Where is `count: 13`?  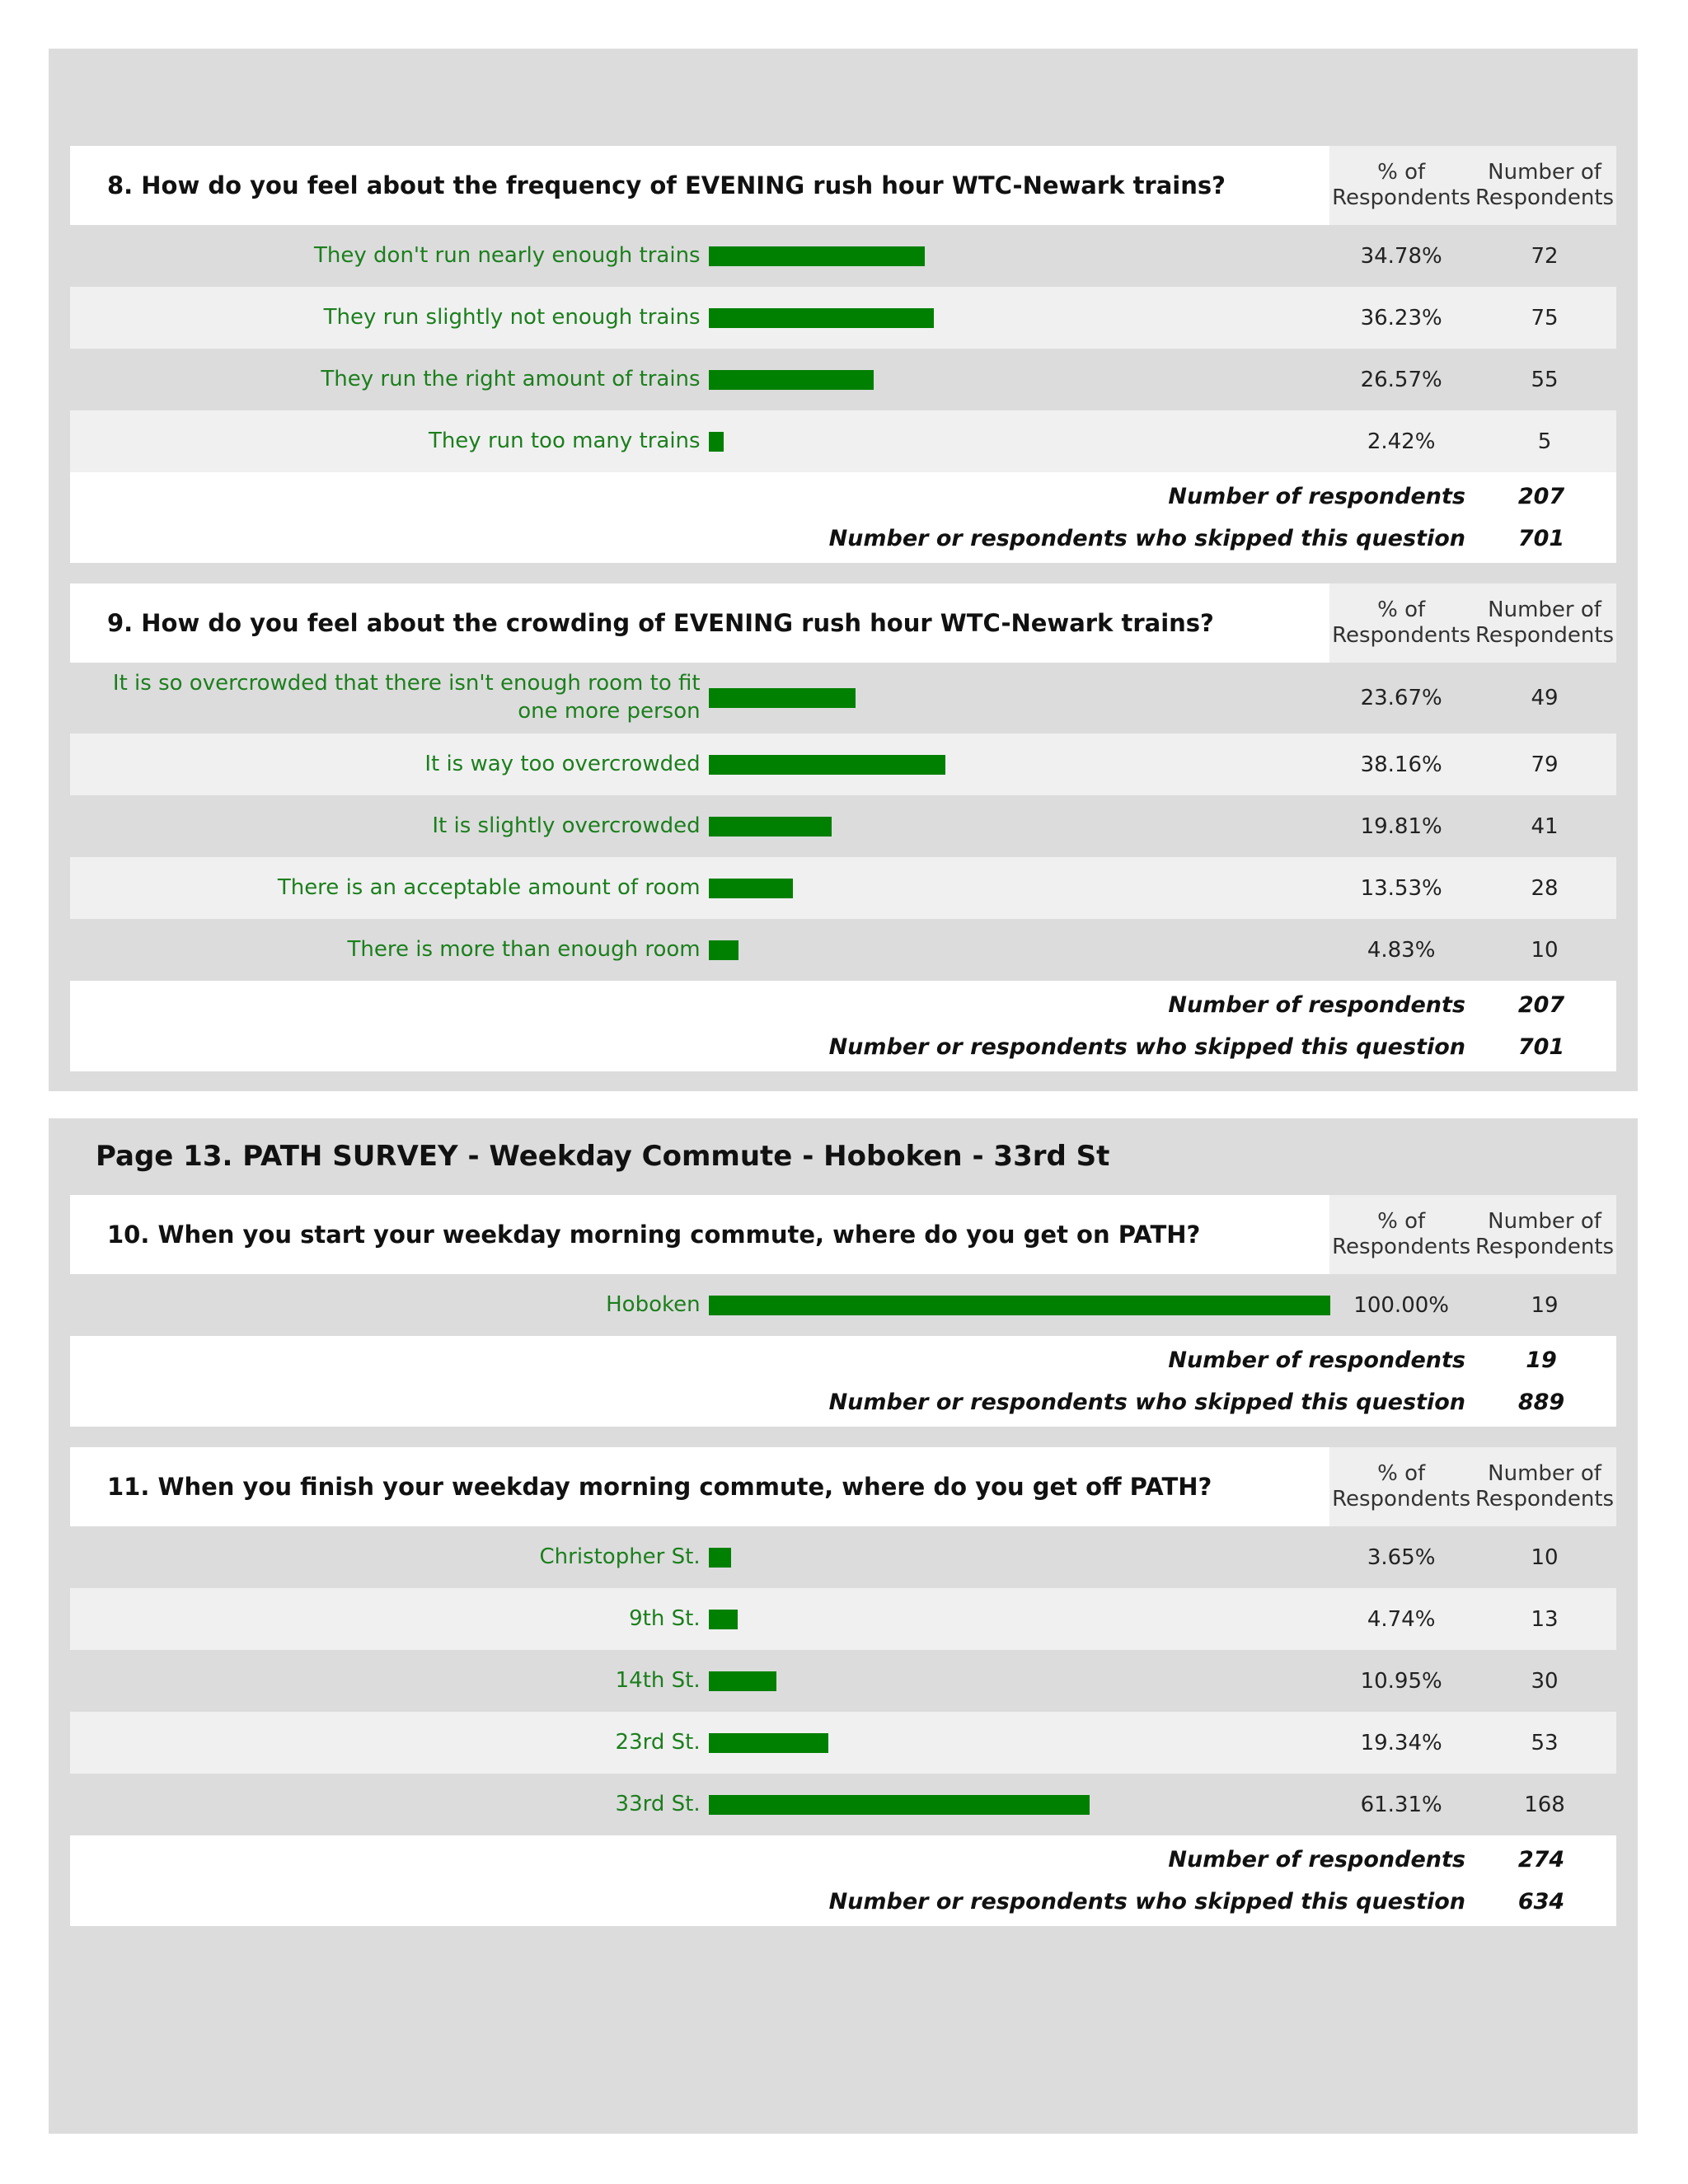
count: 13 is located at coordinates (1545, 1619).